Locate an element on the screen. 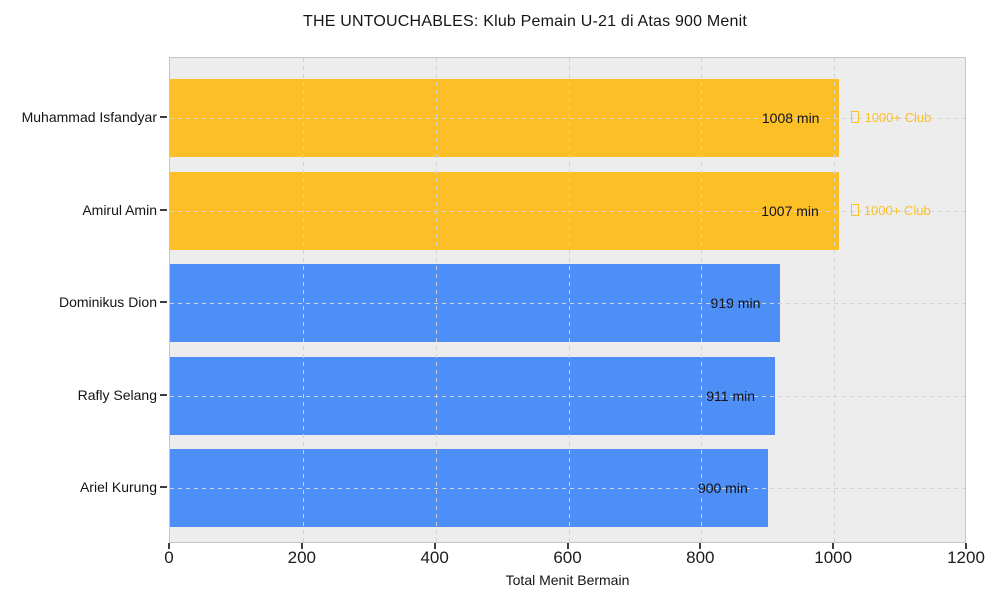 This screenshot has height=600, width=1000. bar-value-label: 919 min is located at coordinates (735, 303).